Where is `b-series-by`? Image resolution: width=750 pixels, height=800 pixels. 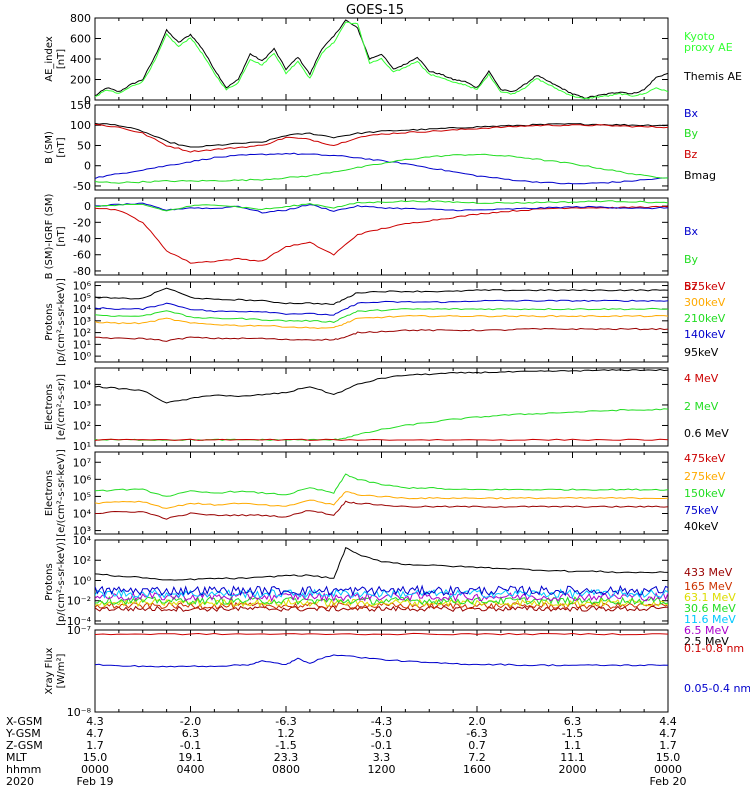 b-series-by is located at coordinates (381, 168).